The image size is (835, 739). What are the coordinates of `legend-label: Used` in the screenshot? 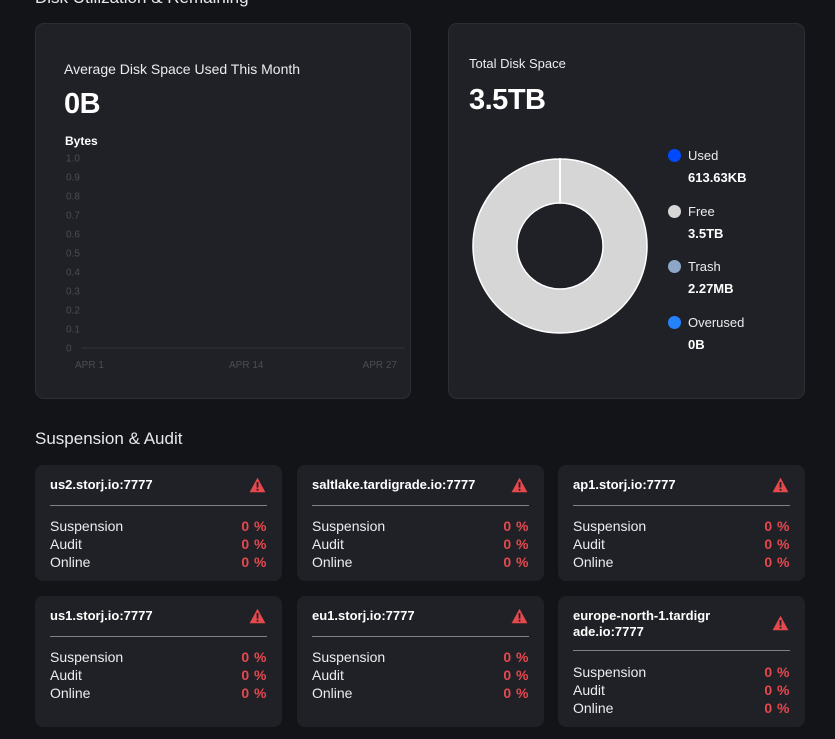 It's located at (703, 155).